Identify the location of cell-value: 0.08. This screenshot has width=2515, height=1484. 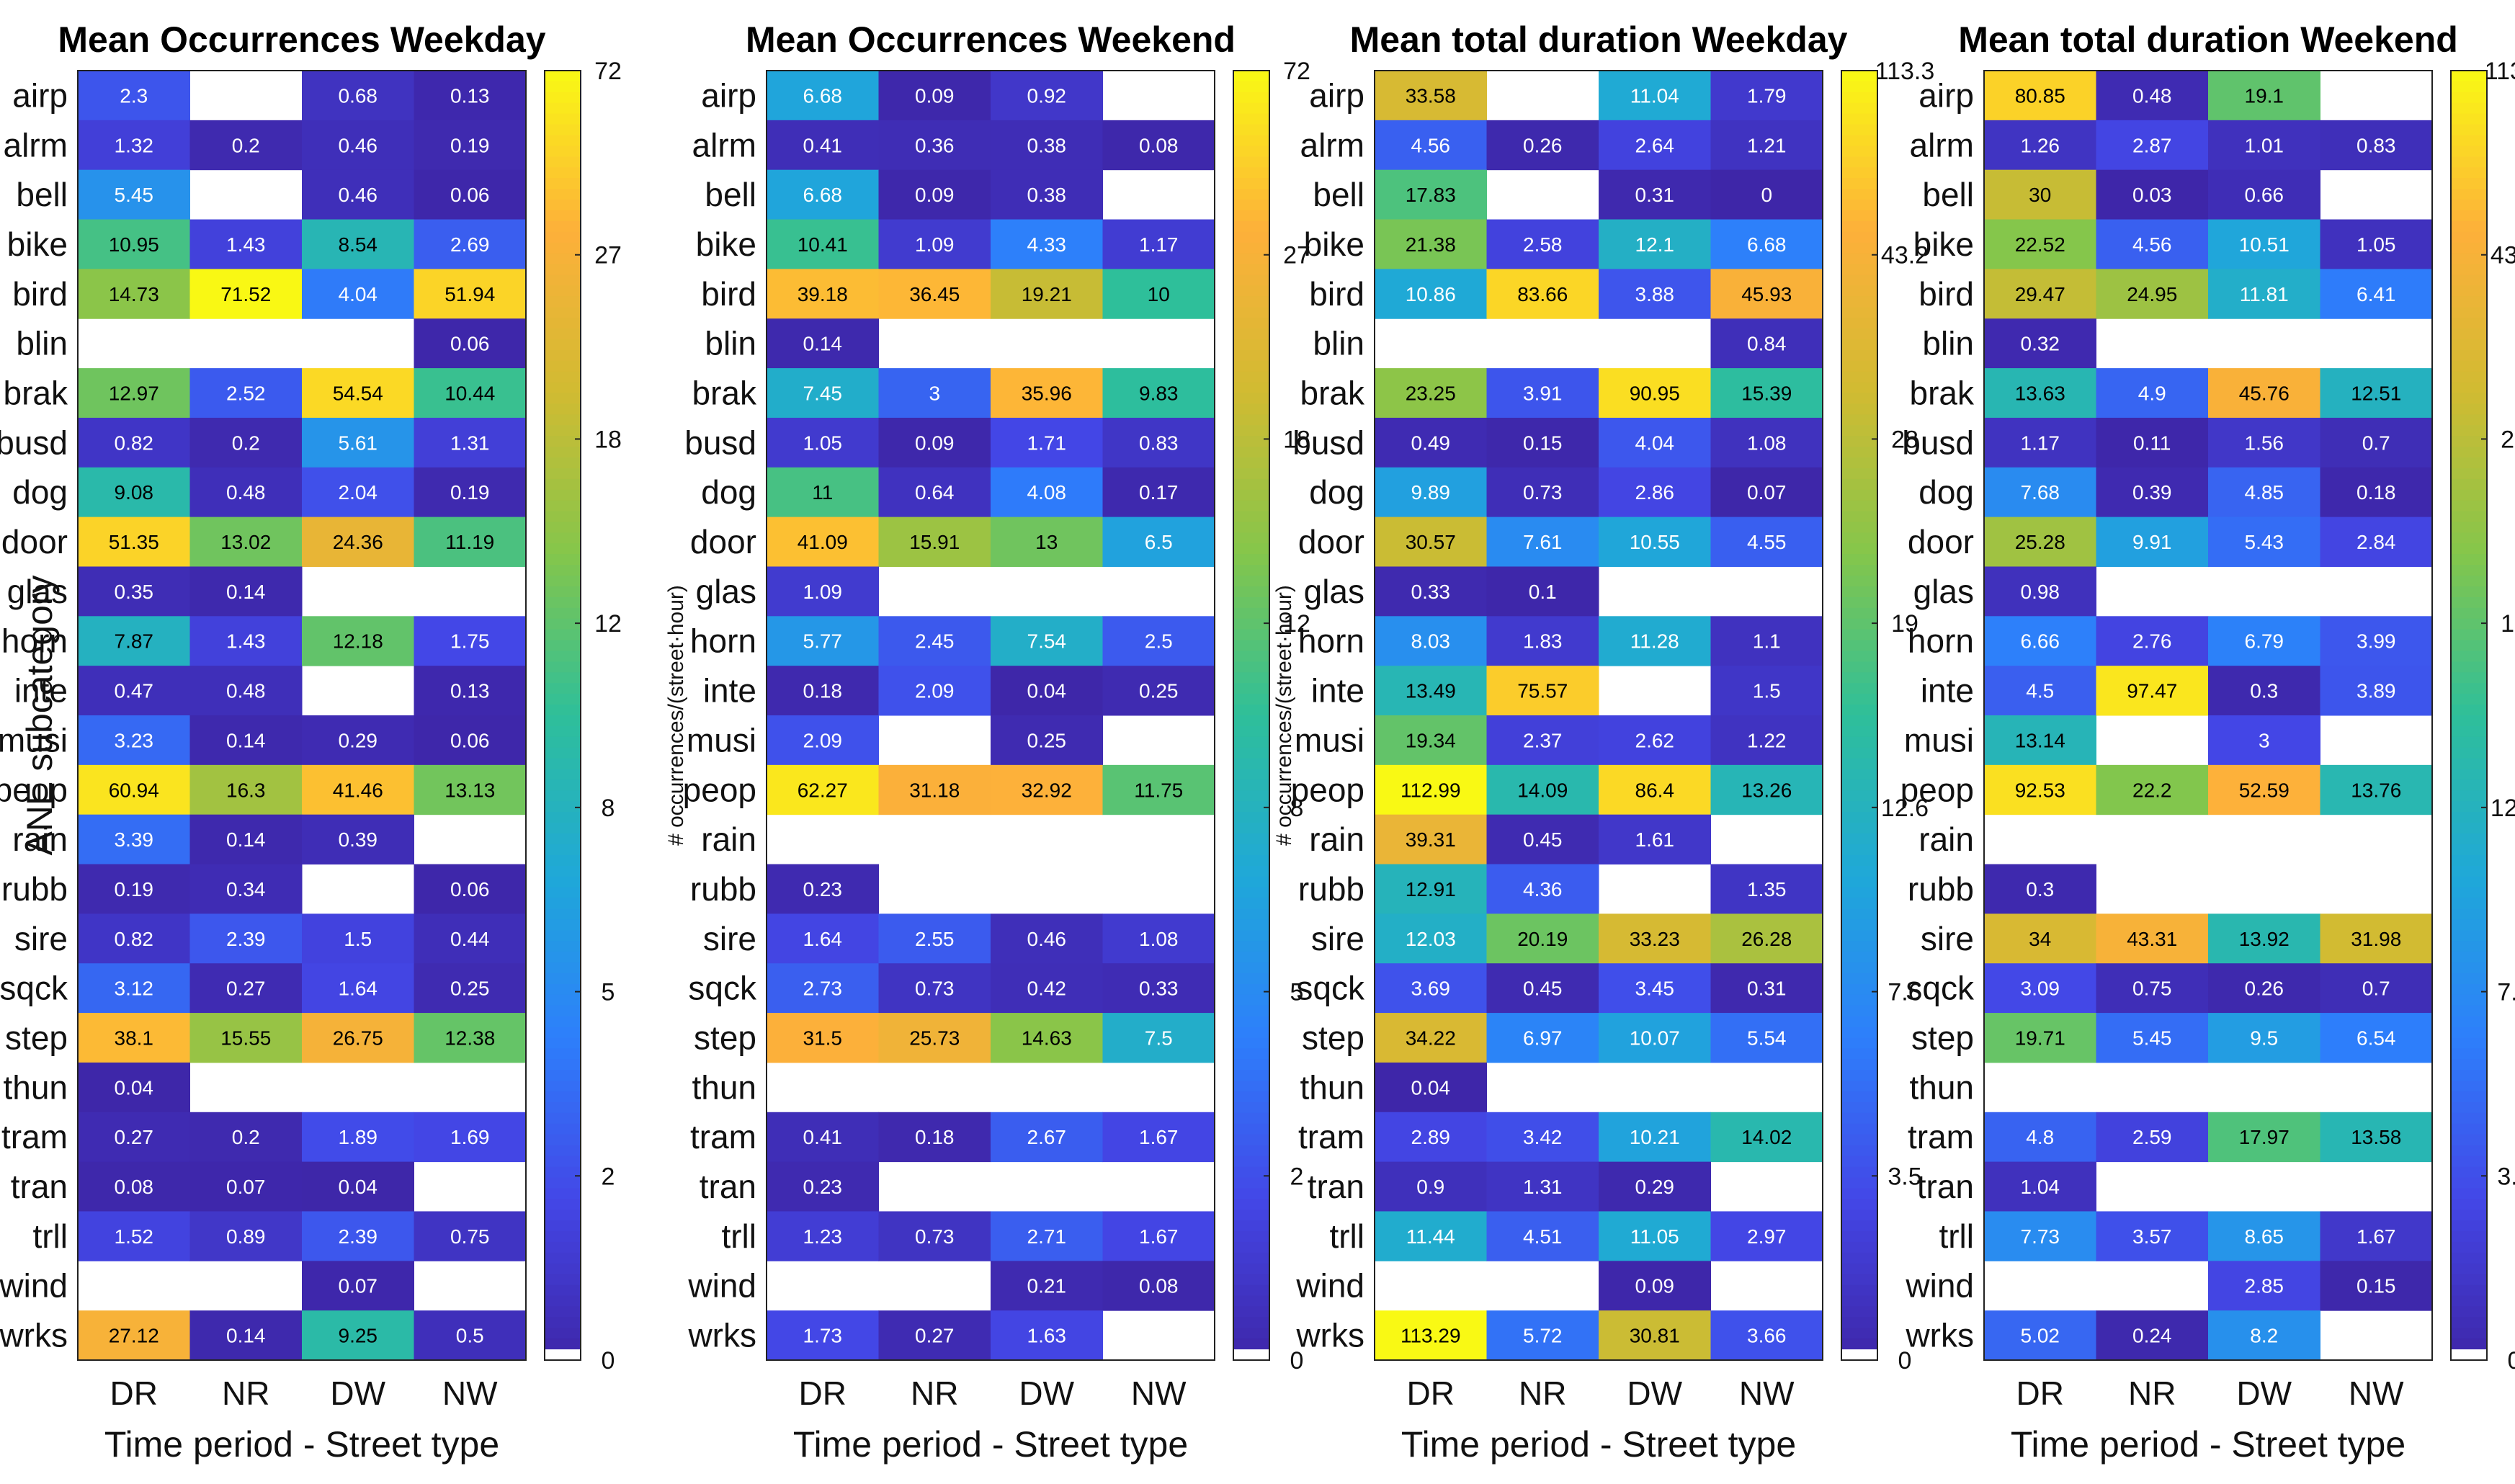
(1159, 145).